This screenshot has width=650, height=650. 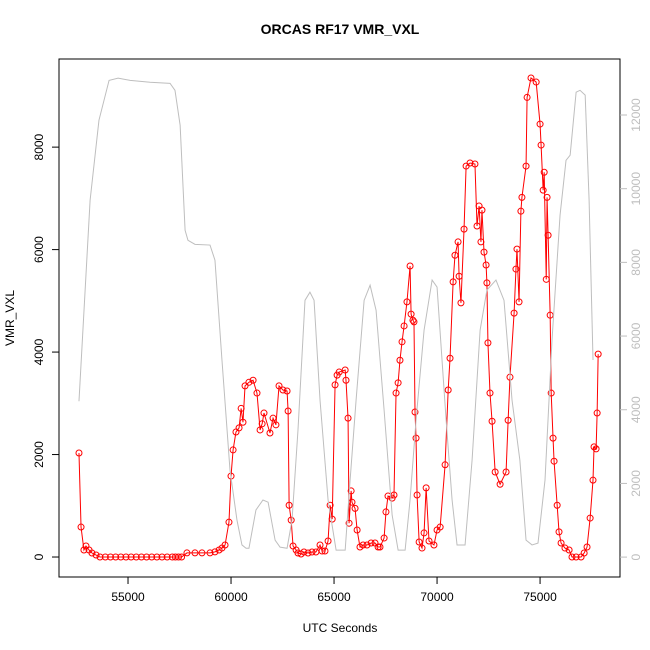 I want to click on x-tick-label: 75000, so click(x=540, y=597).